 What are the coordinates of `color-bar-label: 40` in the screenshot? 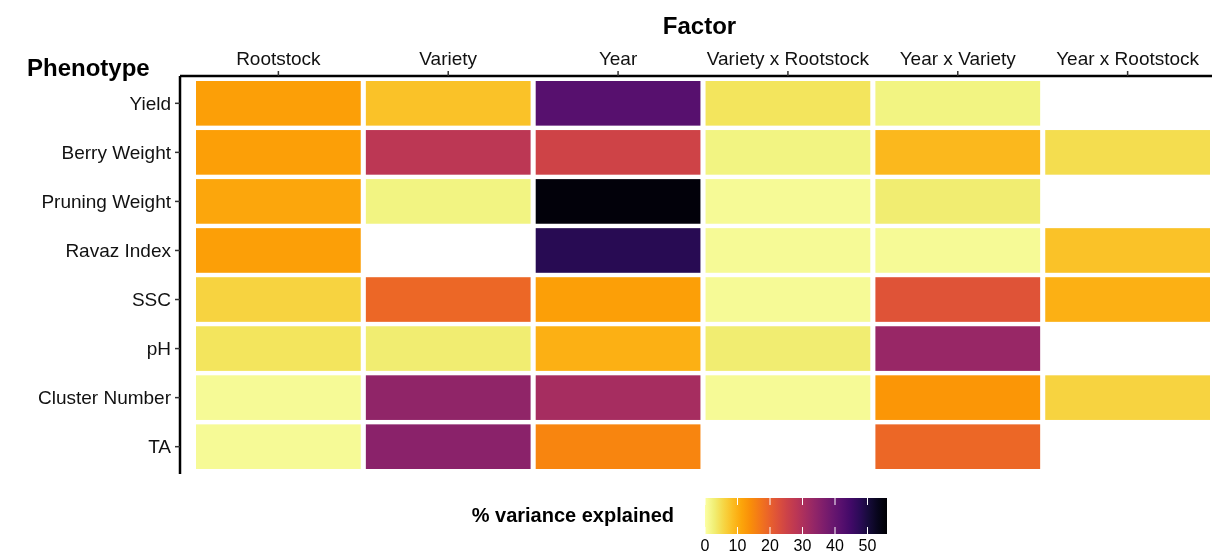 It's located at (835, 545).